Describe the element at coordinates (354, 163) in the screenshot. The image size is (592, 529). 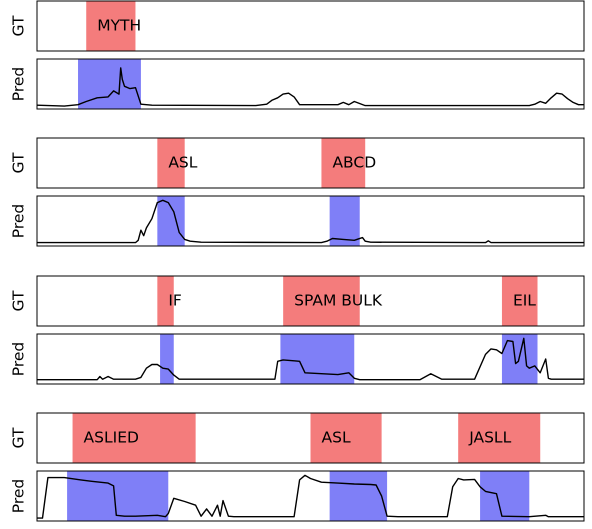
I see `gt-segment-label: ABCD` at that location.